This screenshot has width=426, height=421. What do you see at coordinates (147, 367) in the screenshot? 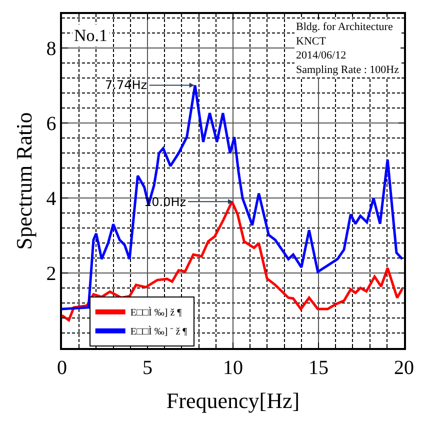
I see `x-tick-label: 5` at bounding box center [147, 367].